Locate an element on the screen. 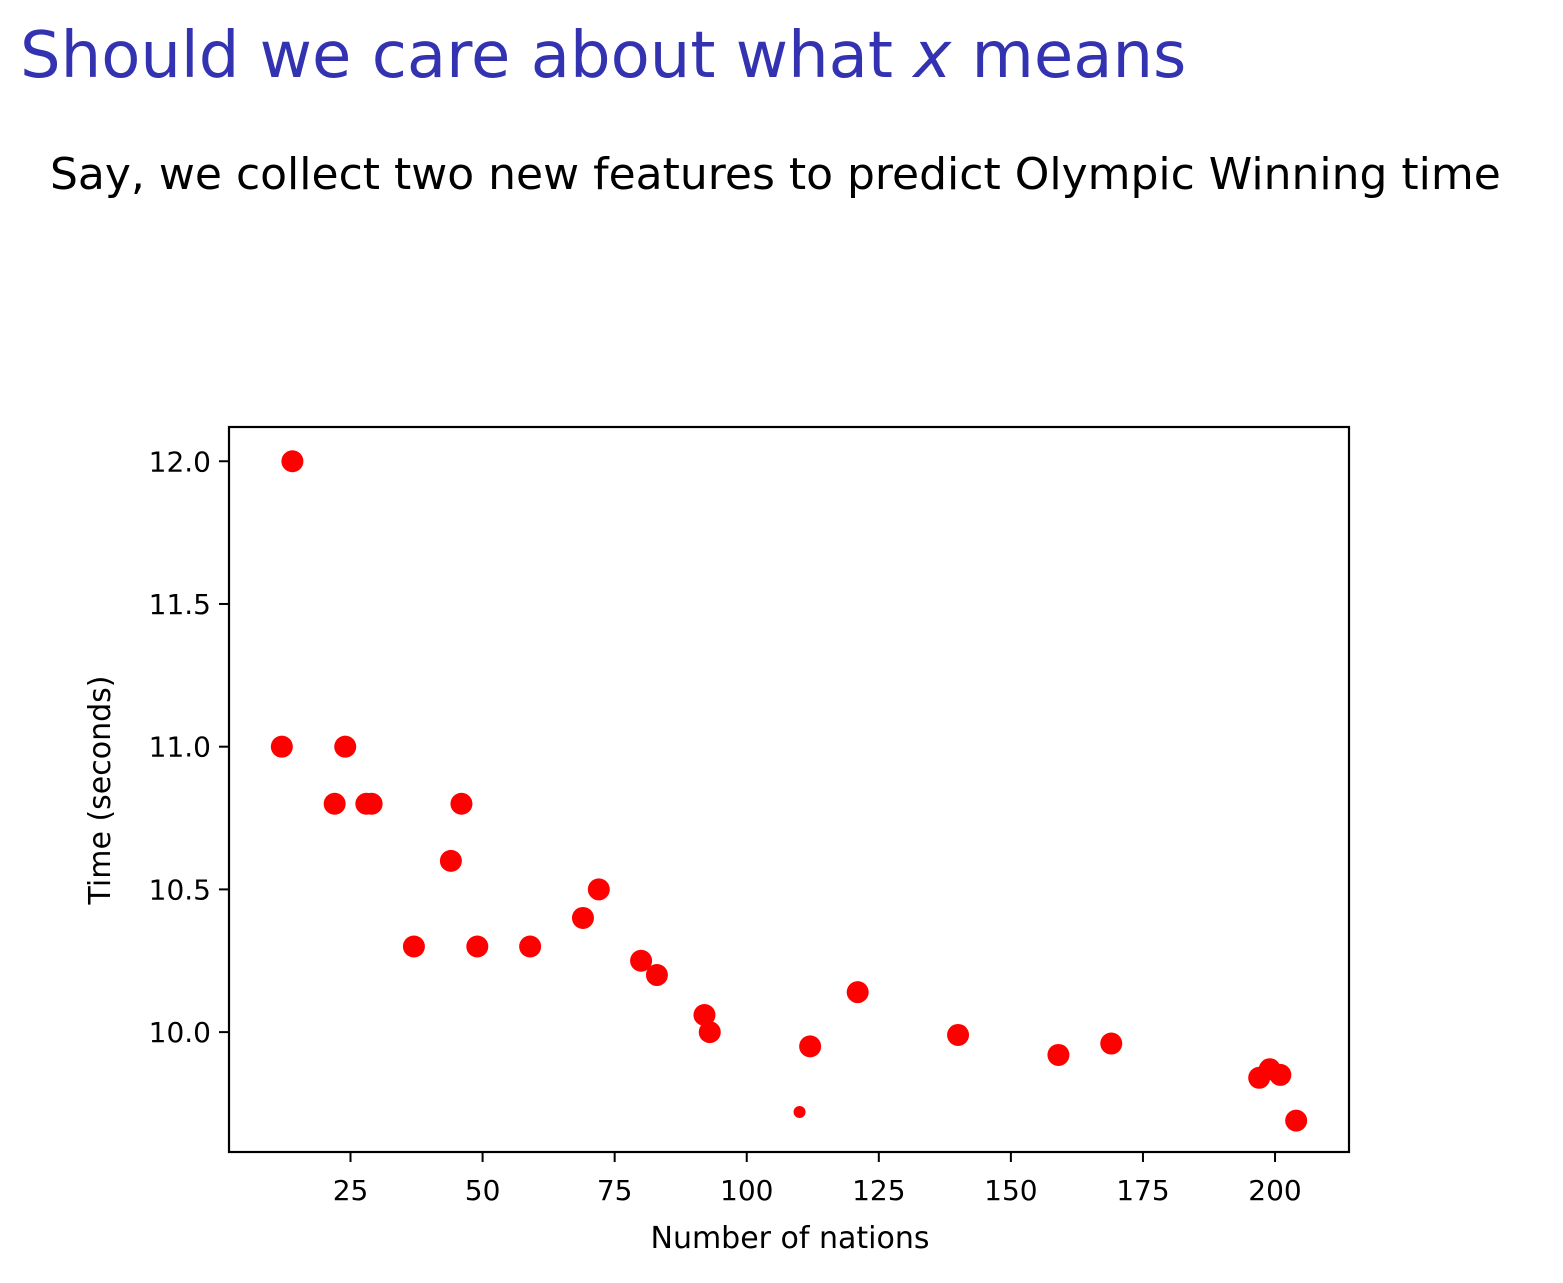 This screenshot has width=1563, height=1283. x-axis-label: Number of nations is located at coordinates (790, 1238).